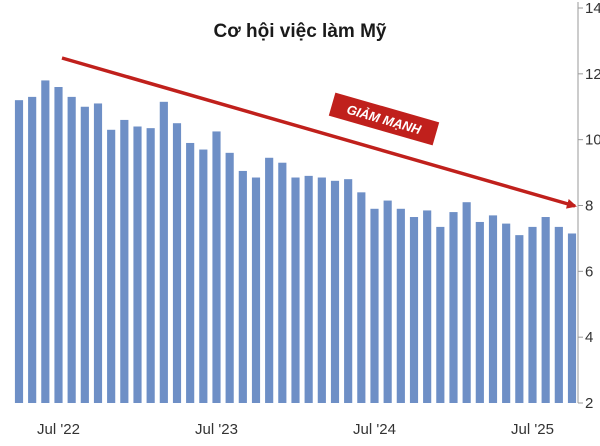  What do you see at coordinates (374, 429) in the screenshot?
I see `x-tick-label: Jul '24` at bounding box center [374, 429].